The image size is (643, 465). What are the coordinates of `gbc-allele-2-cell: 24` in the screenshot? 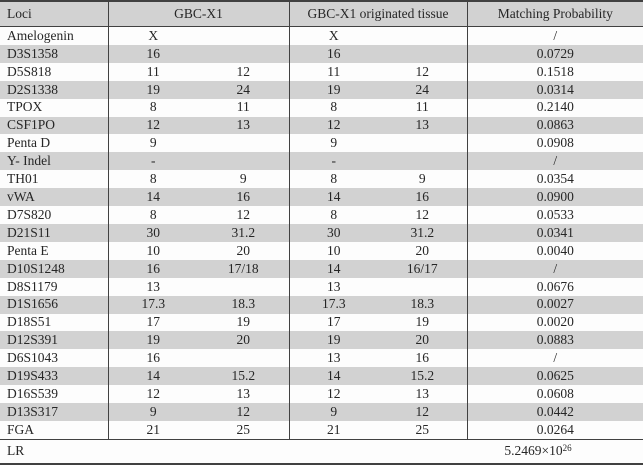 It's located at (244, 89).